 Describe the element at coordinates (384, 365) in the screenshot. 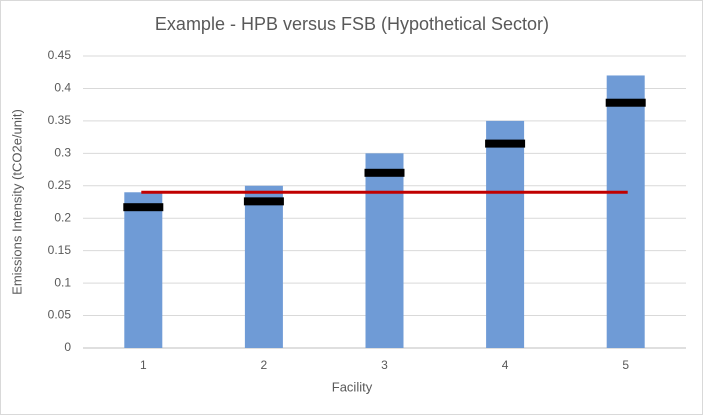

I see `x-tick-label: 3` at that location.